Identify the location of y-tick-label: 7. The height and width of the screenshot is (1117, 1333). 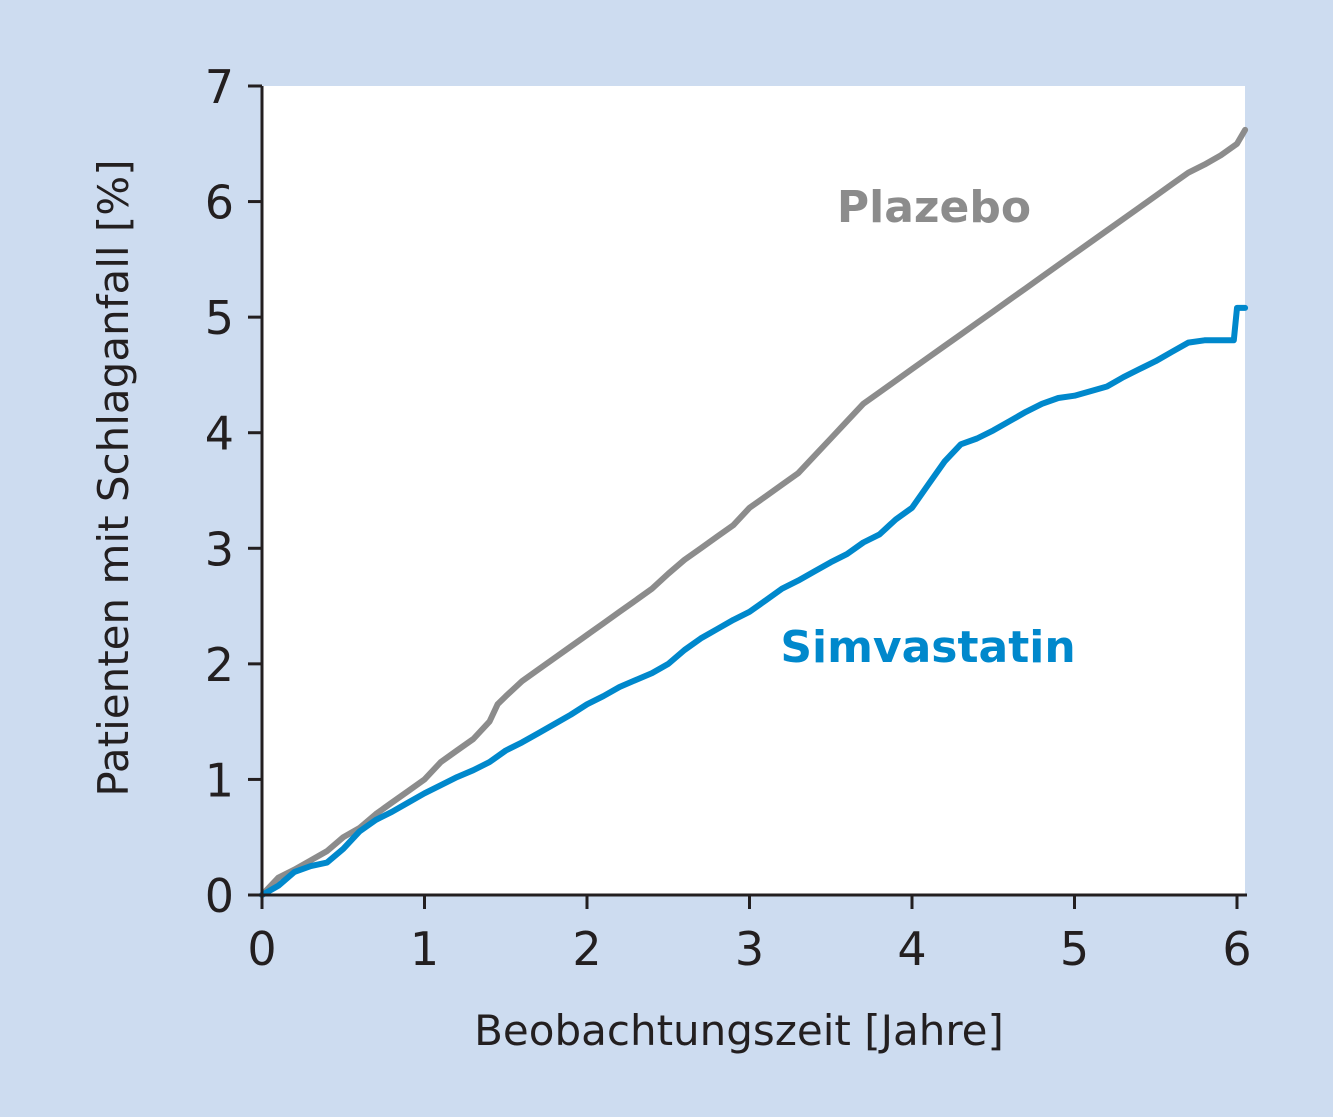
(219, 87).